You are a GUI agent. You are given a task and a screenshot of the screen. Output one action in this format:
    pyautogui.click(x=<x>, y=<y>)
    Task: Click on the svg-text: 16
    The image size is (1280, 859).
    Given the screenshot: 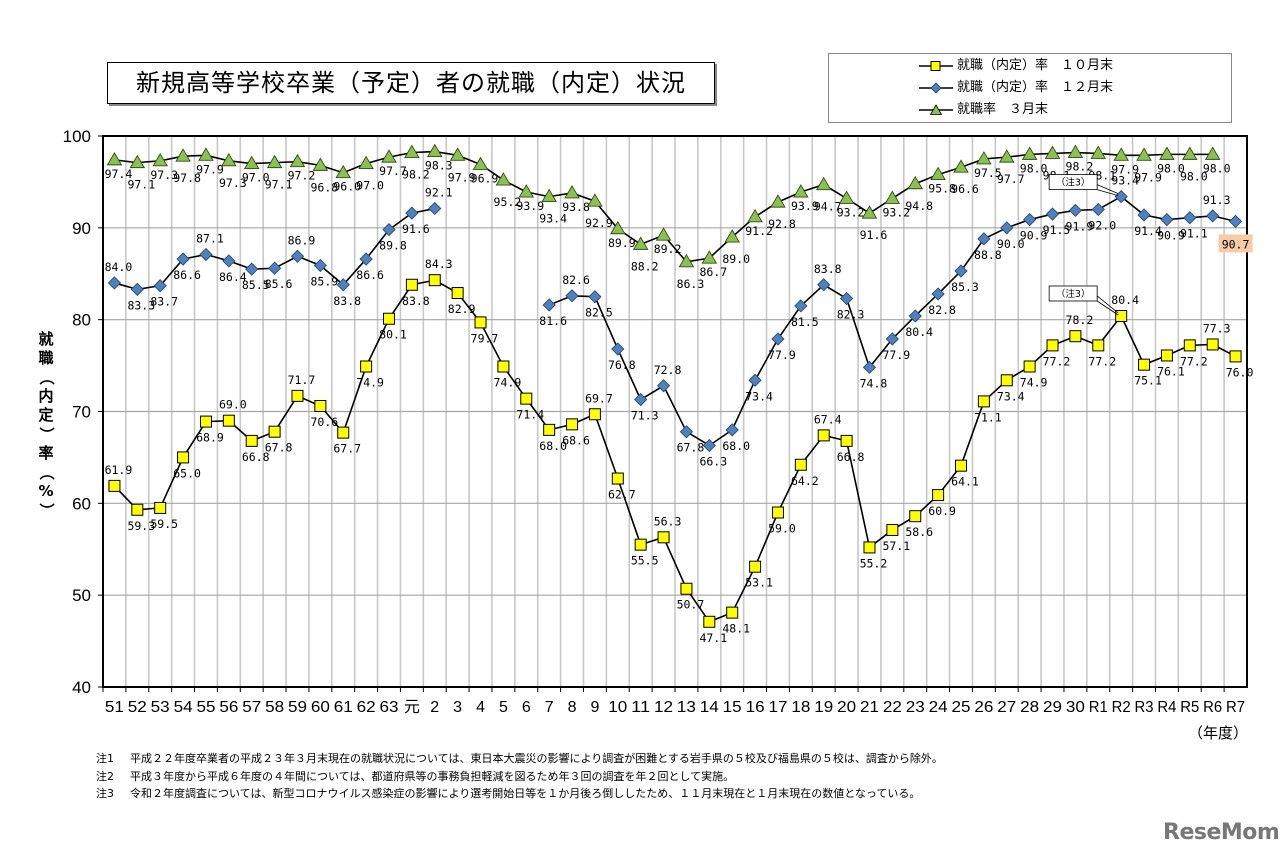 What is the action you would take?
    pyautogui.click(x=755, y=707)
    